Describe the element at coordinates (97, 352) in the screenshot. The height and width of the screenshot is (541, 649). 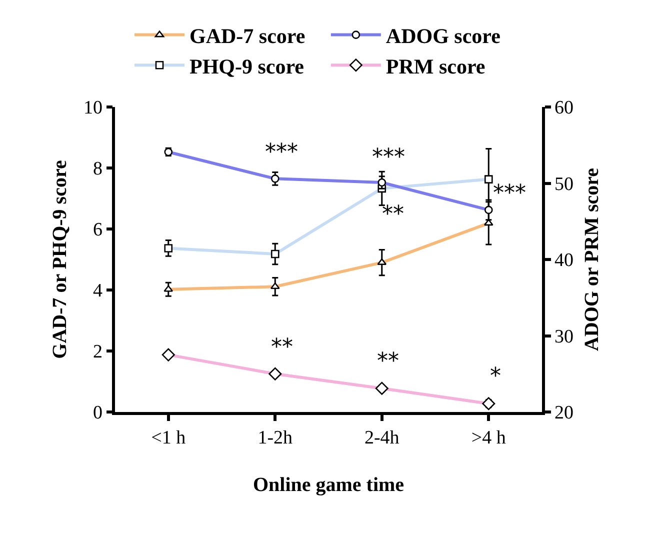
I see `y-tick-label: 2` at that location.